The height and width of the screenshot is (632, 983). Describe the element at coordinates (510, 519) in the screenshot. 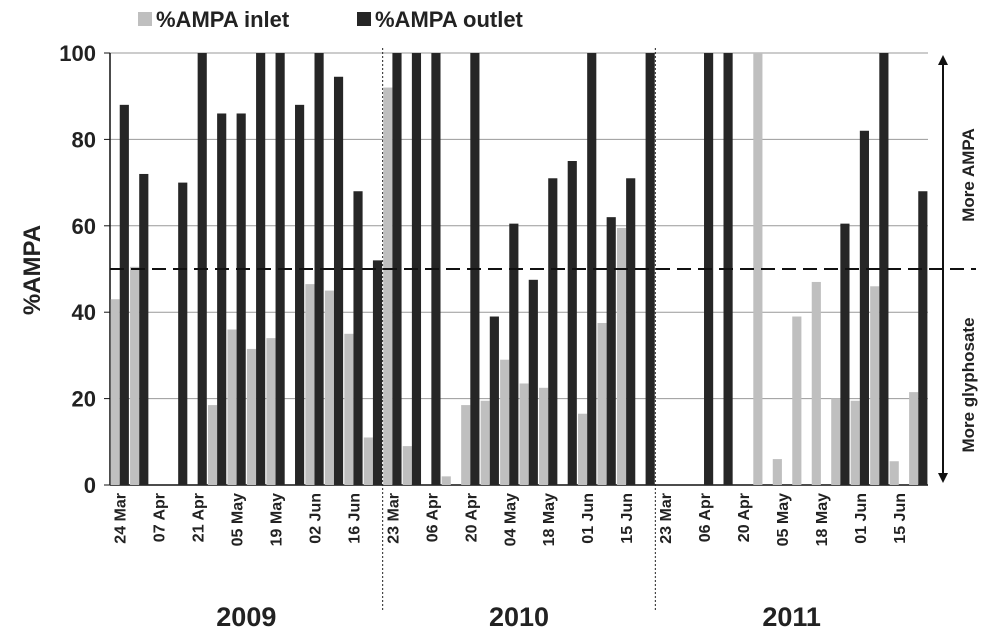

I see `x-tick-label: 04 May` at that location.